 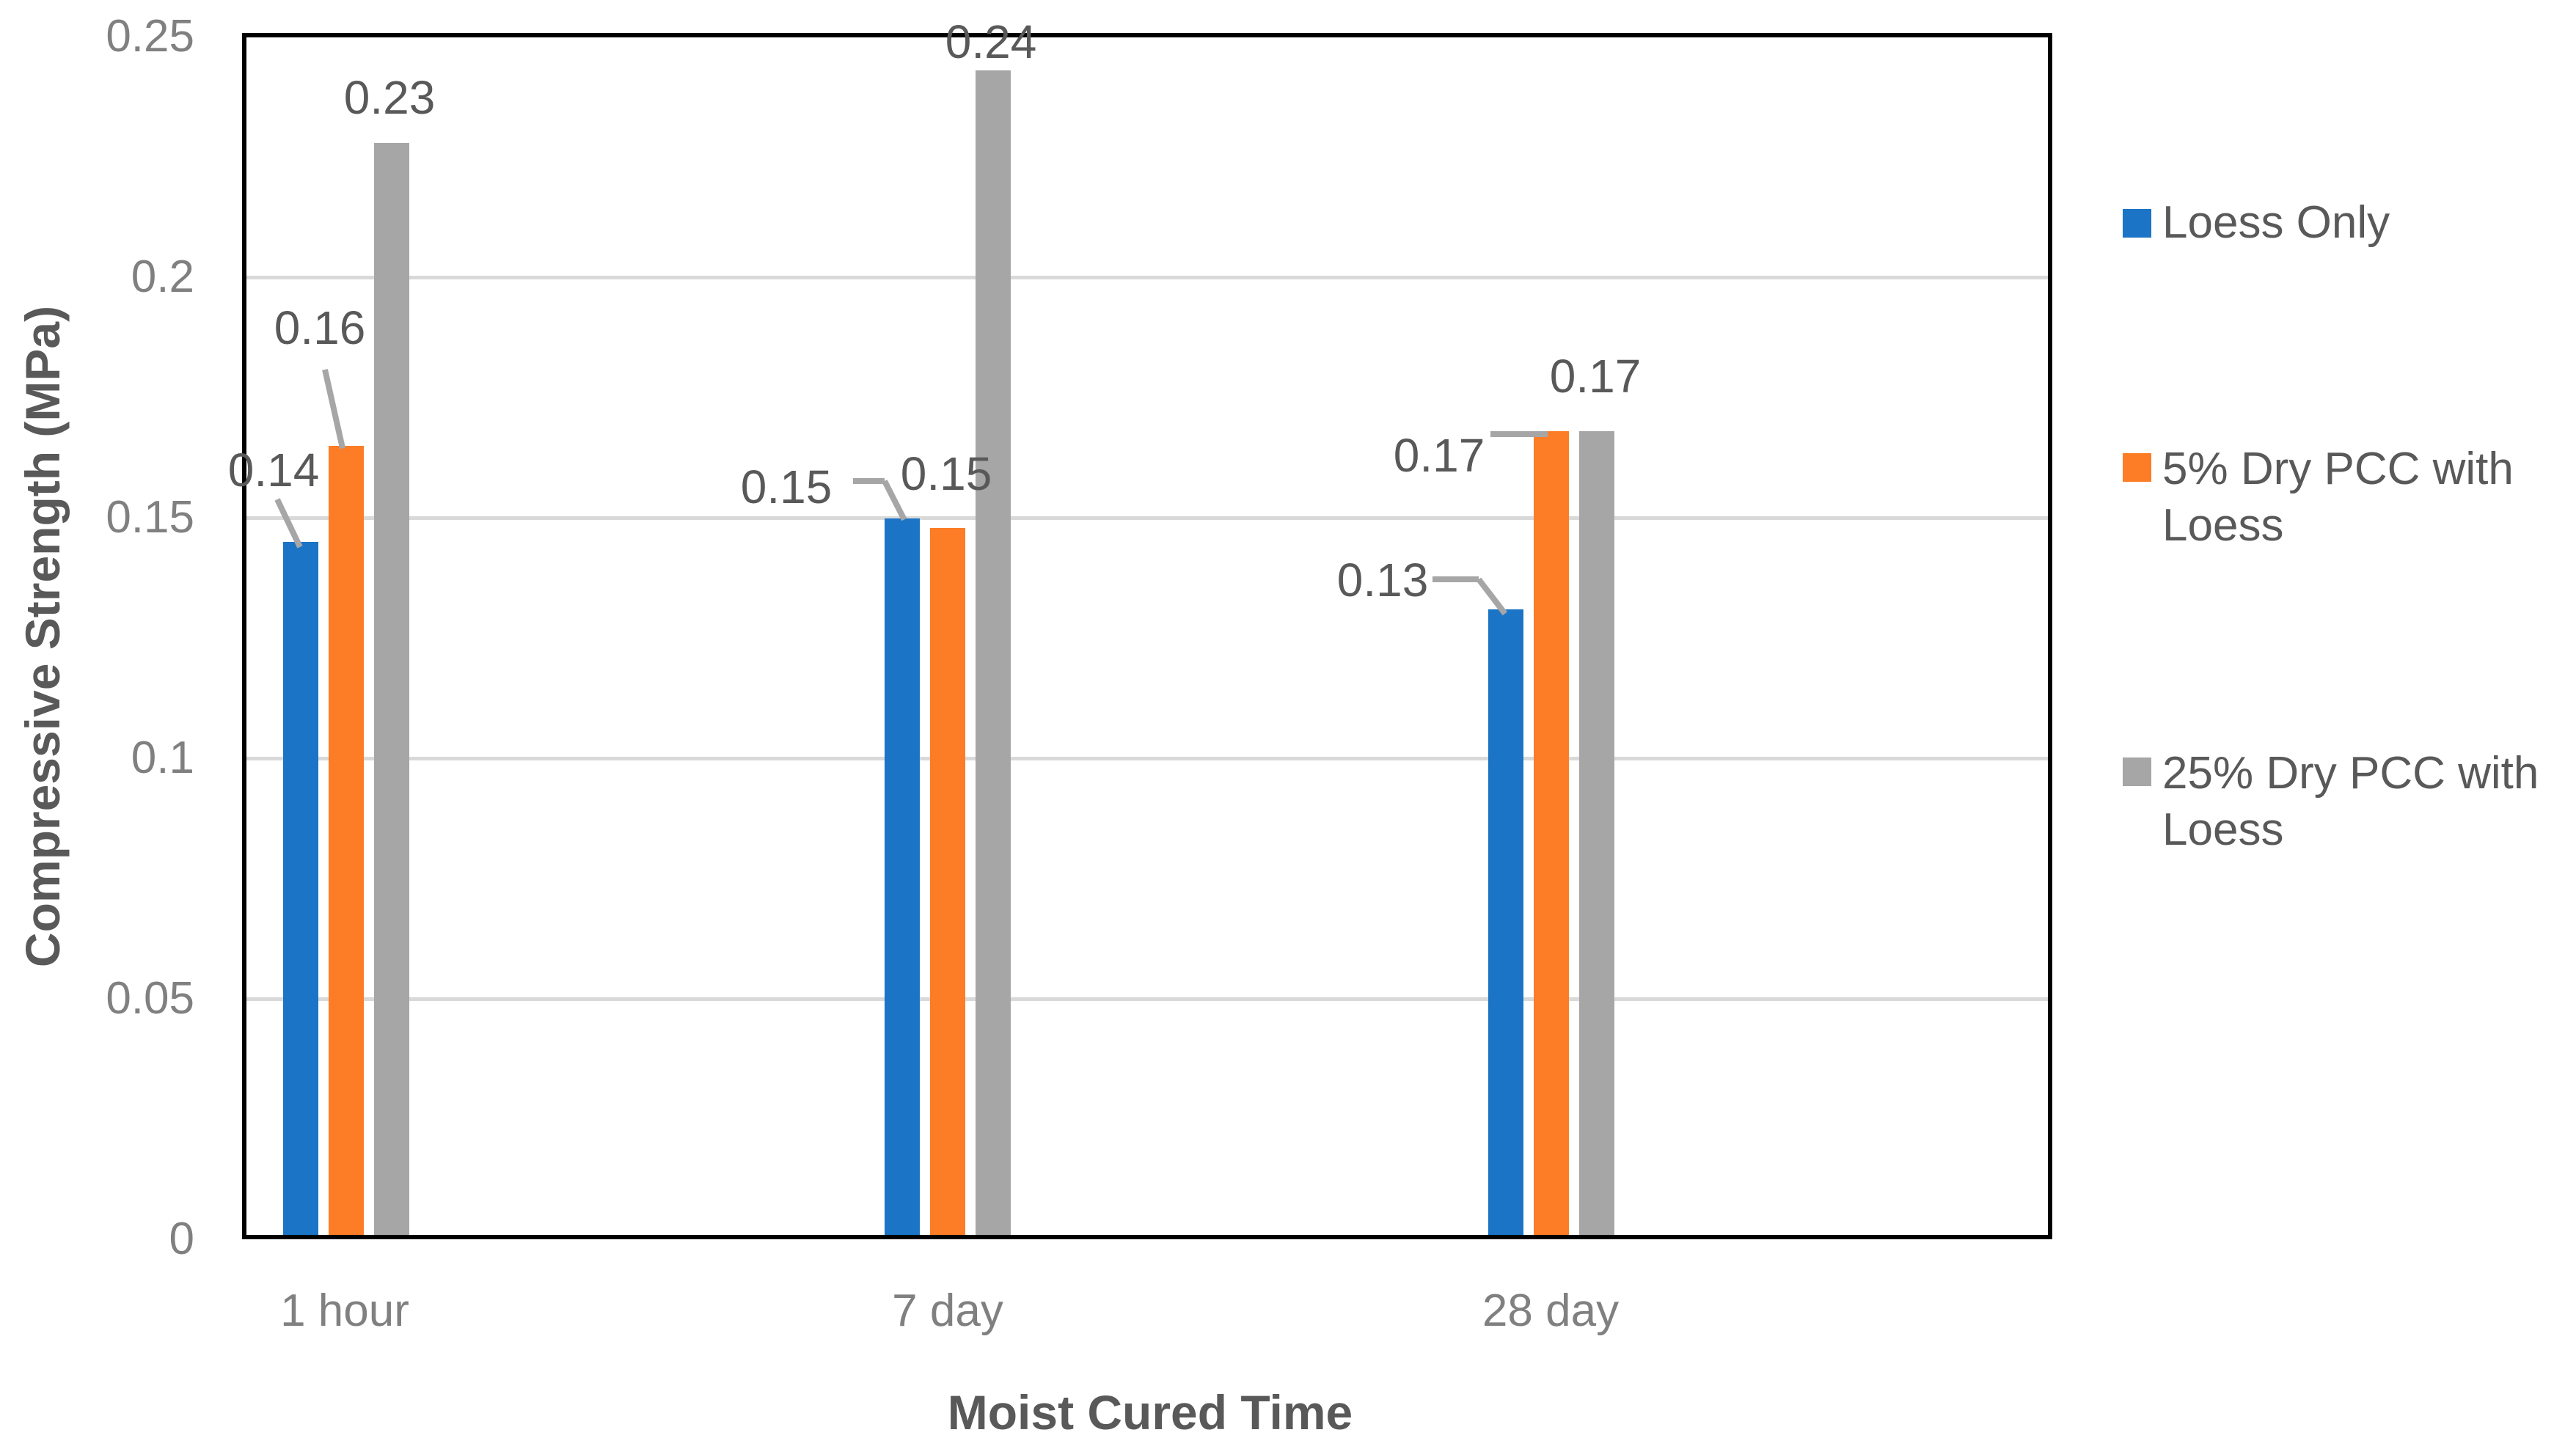 What do you see at coordinates (1596, 833) in the screenshot?
I see `bar-25pct-dry-pcc-with-loess-28-day` at bounding box center [1596, 833].